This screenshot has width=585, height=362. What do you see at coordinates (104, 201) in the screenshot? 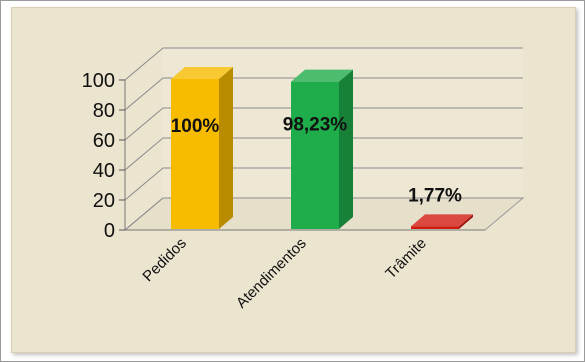
I see `y-tick-label: 20` at bounding box center [104, 201].